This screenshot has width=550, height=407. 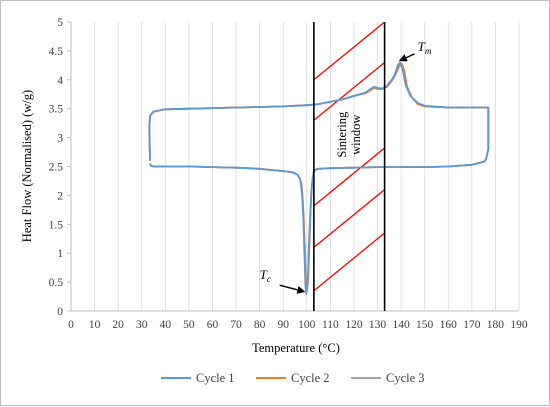 I want to click on y-tick-label-3.5: 3.5, so click(x=56, y=110).